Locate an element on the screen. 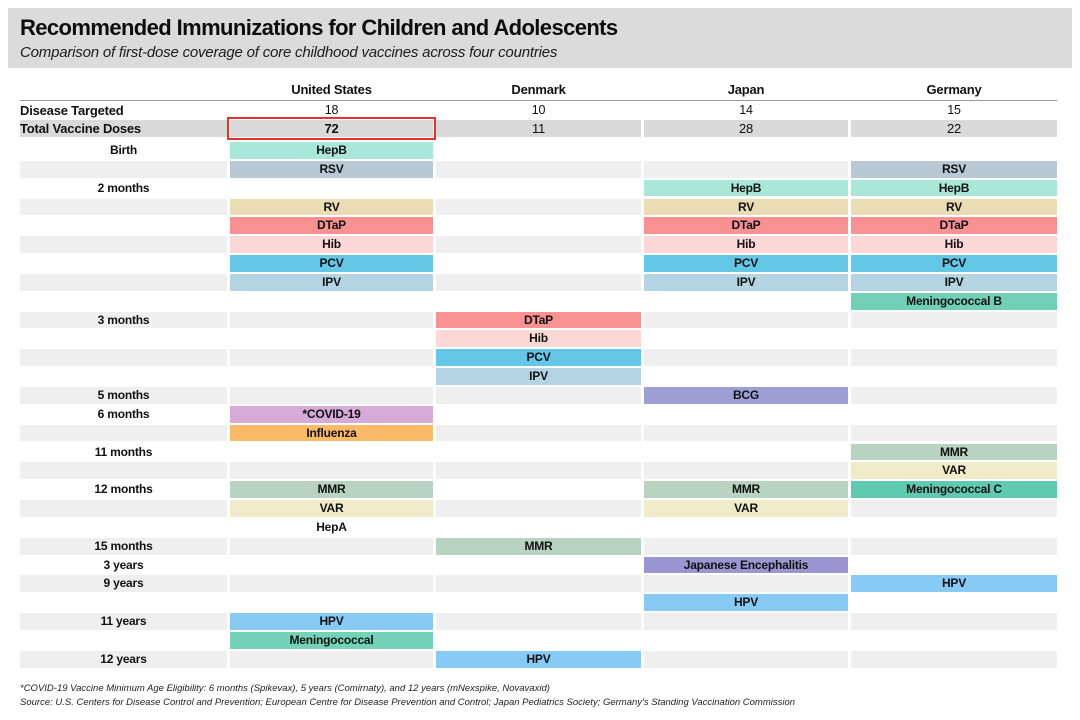  vaccine-pill-hpv: HPV is located at coordinates (331, 621).